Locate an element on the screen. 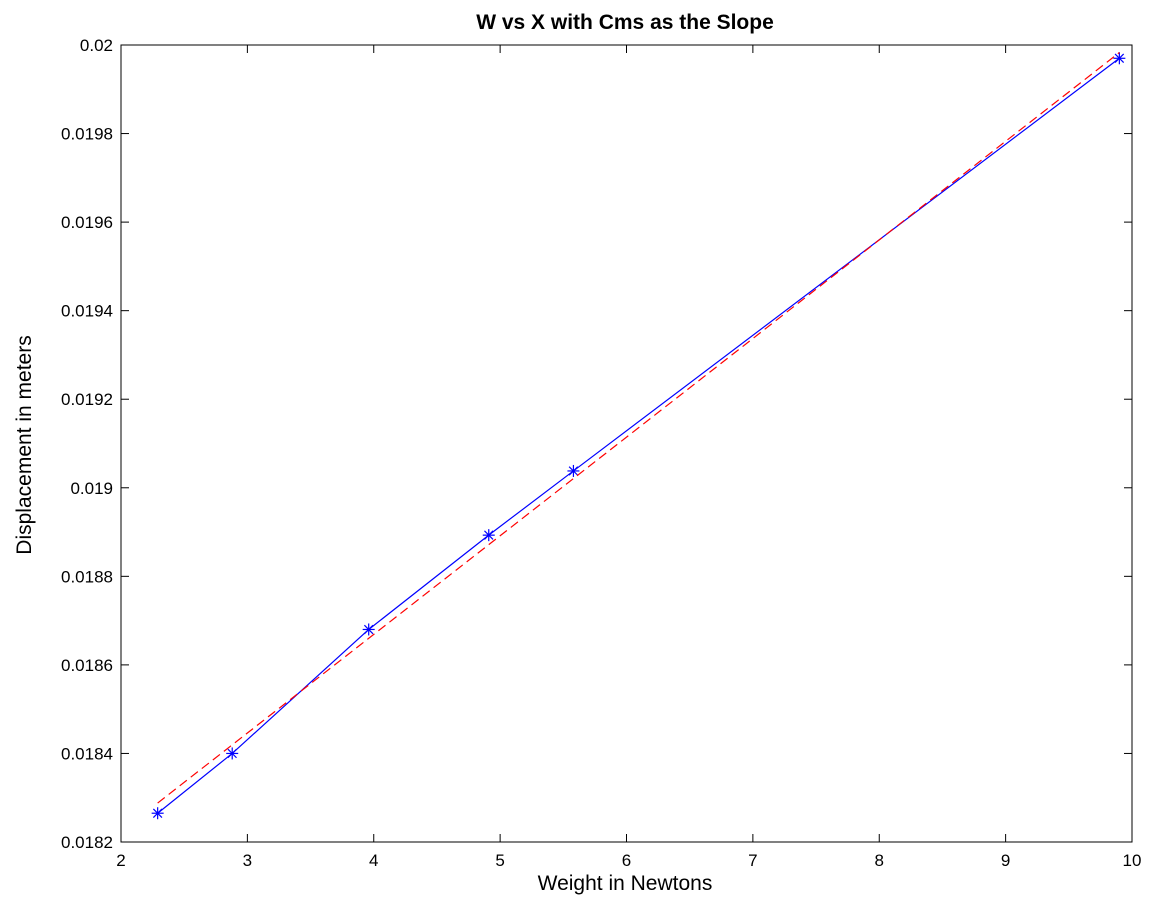  y-tick-label: 0.0198 is located at coordinates (87, 134).